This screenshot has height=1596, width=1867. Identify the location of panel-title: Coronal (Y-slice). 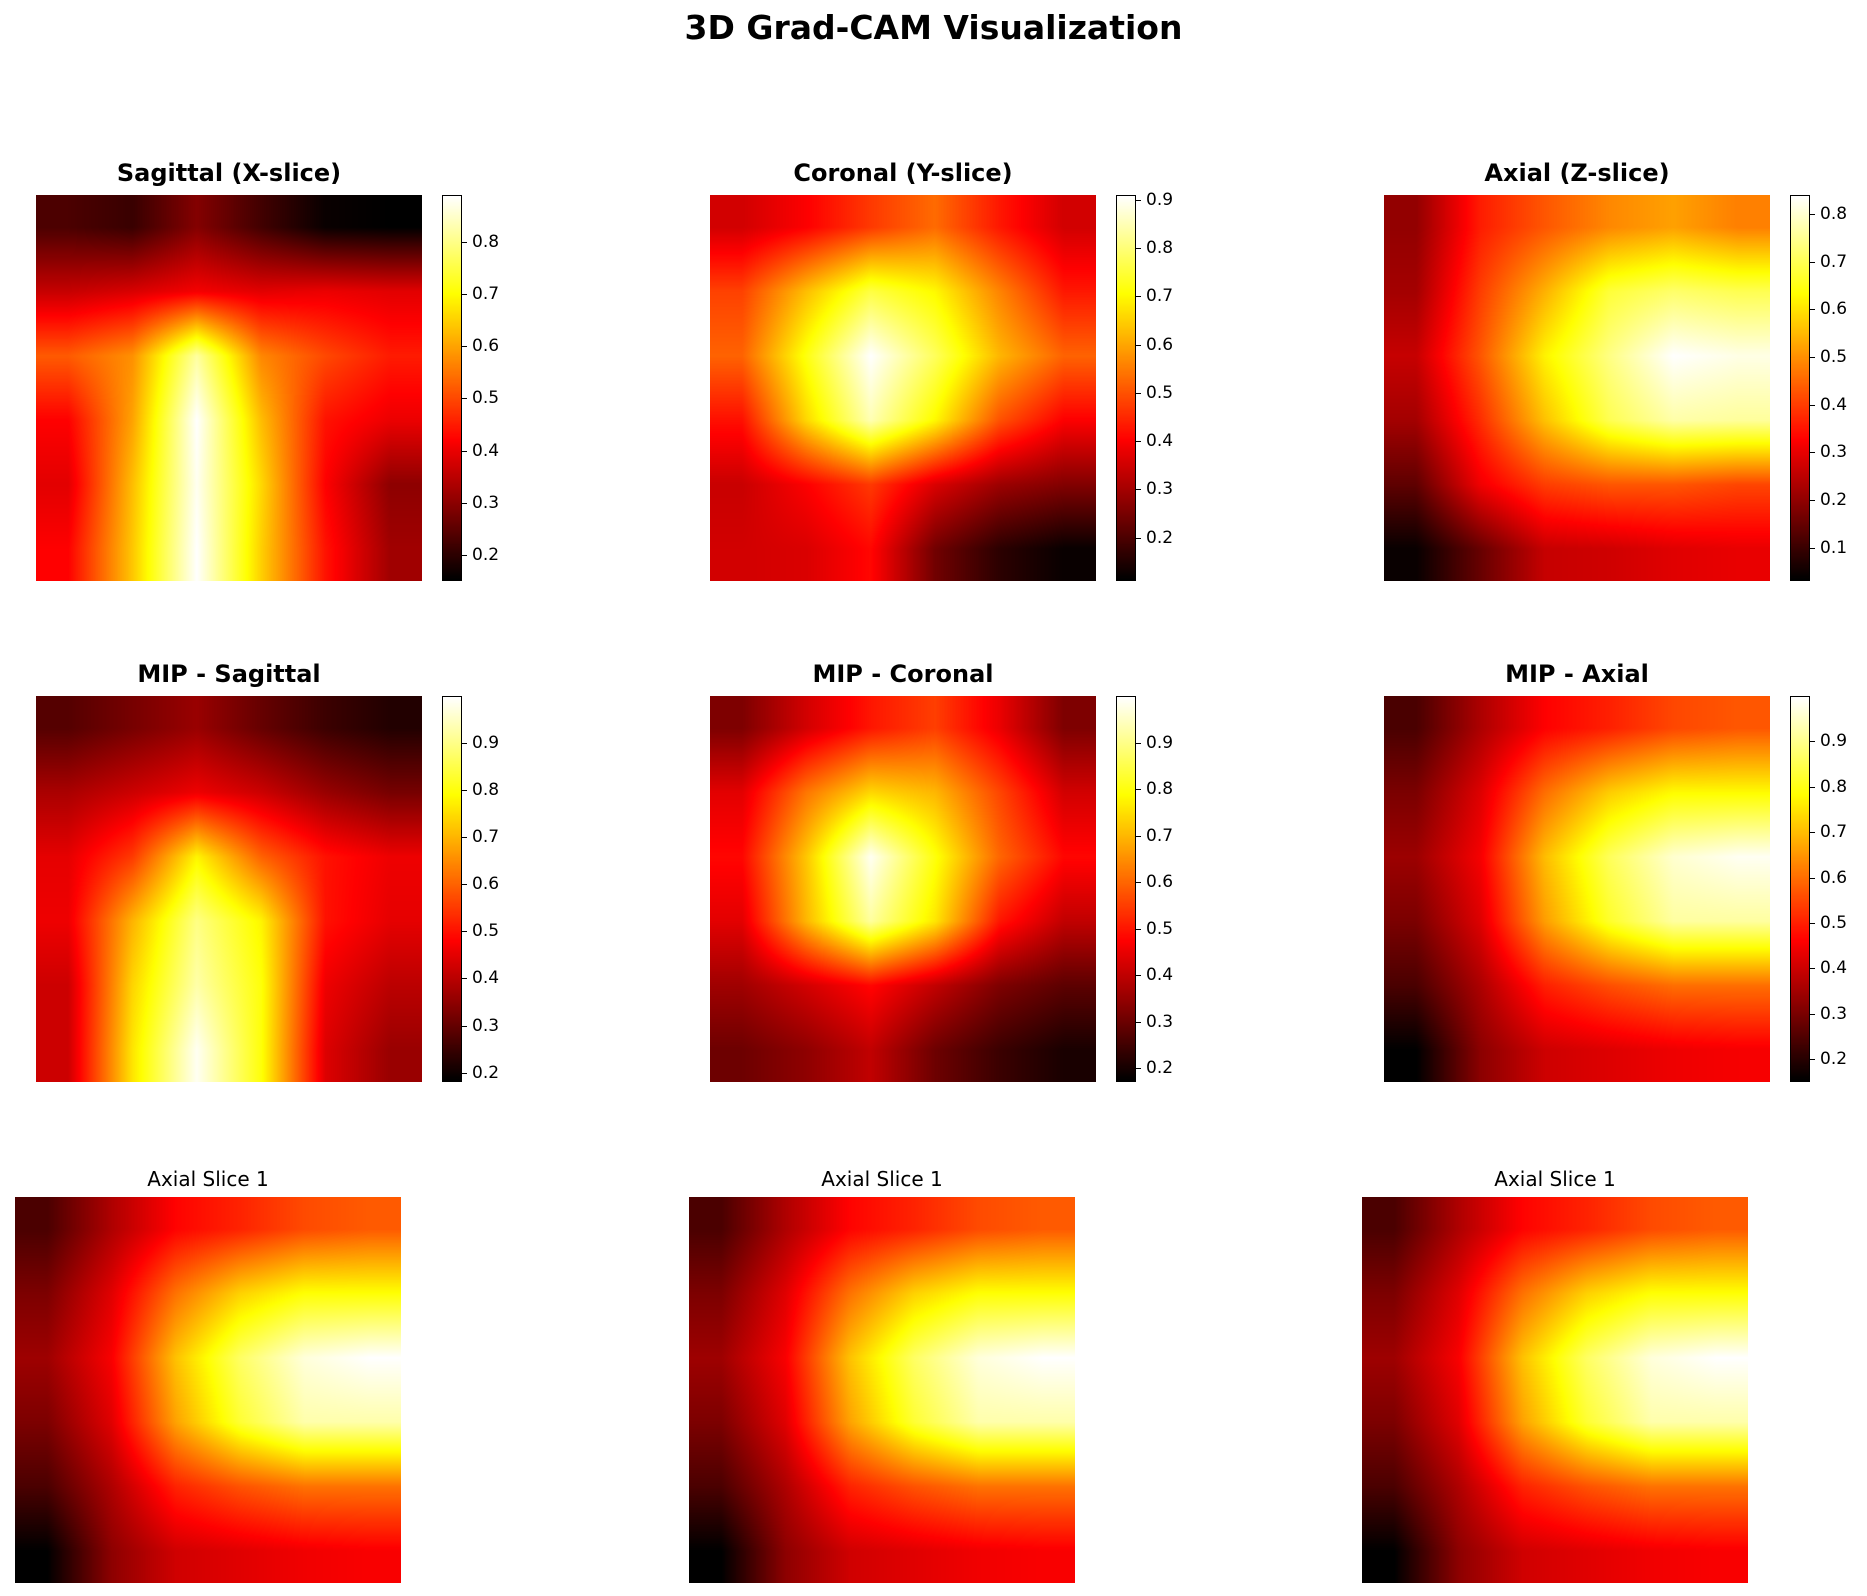
(903, 173).